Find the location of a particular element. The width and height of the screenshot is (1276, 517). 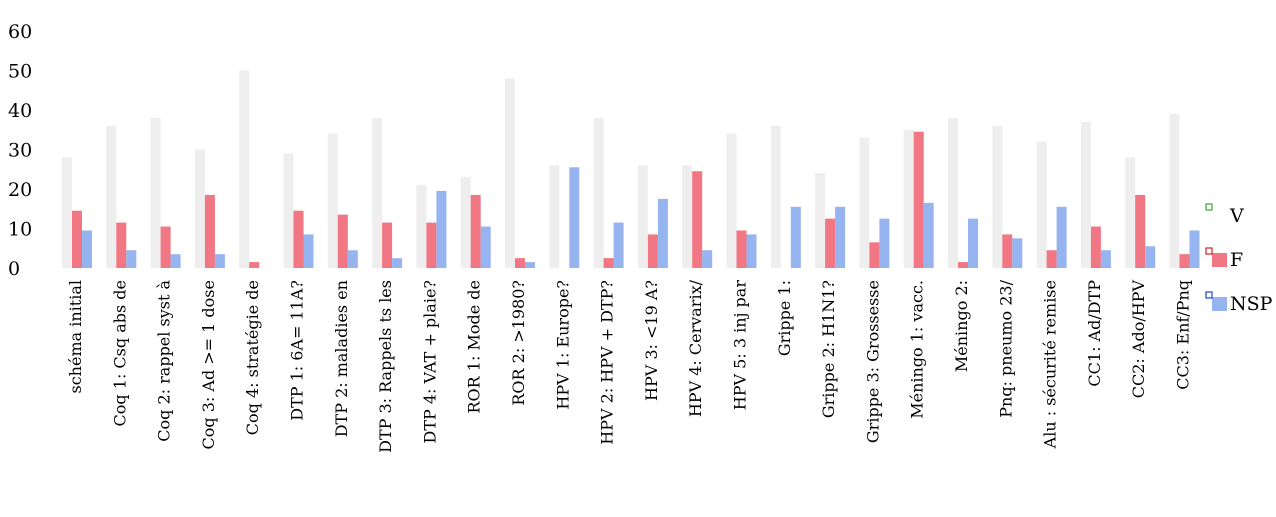

x-tick-label: Pnq: pneumo 23/ is located at coordinates (1005, 348).